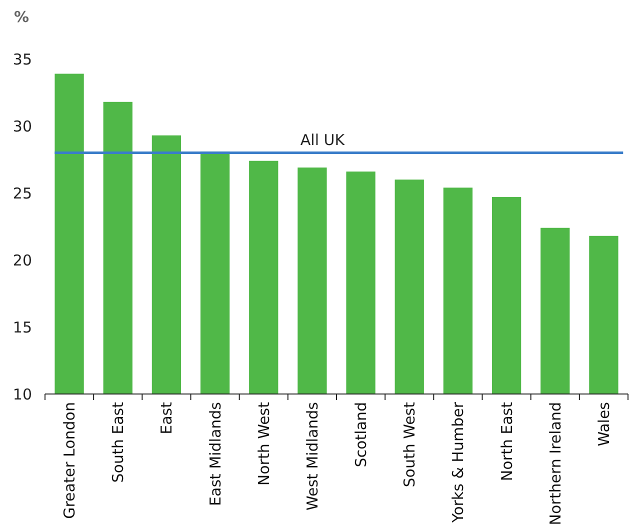 The width and height of the screenshot is (634, 529). Describe the element at coordinates (458, 462) in the screenshot. I see `x-tick-label: Yorks & Humber` at that location.